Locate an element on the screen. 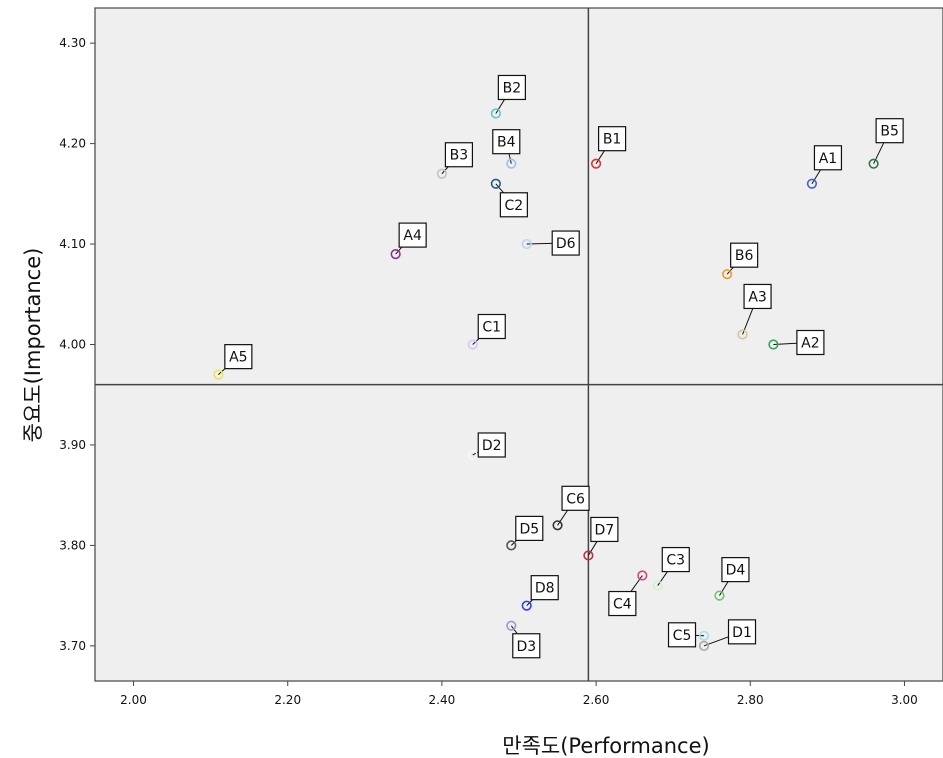  label-box-b6 is located at coordinates (744, 255).